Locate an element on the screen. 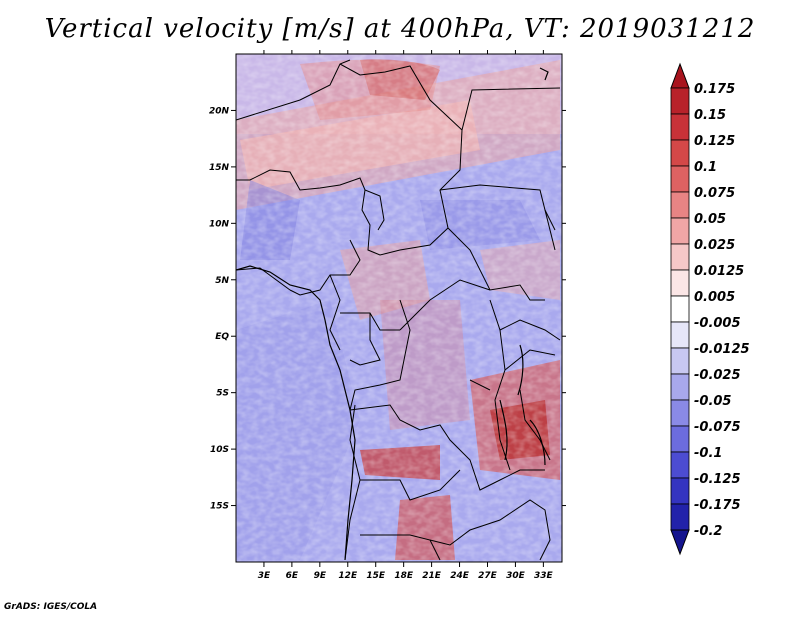 The height and width of the screenshot is (618, 800). colorbar-label: -0.1 is located at coordinates (708, 453).